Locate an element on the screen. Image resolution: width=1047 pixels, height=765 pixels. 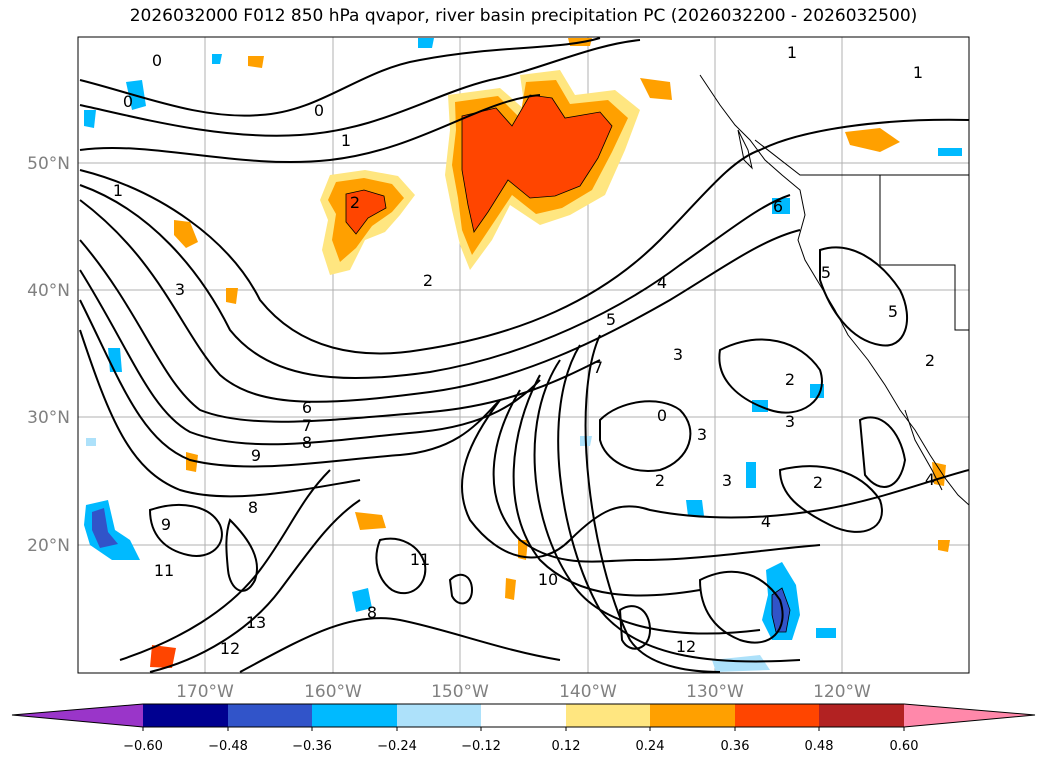
lon-label: 170°W is located at coordinates (205, 692).